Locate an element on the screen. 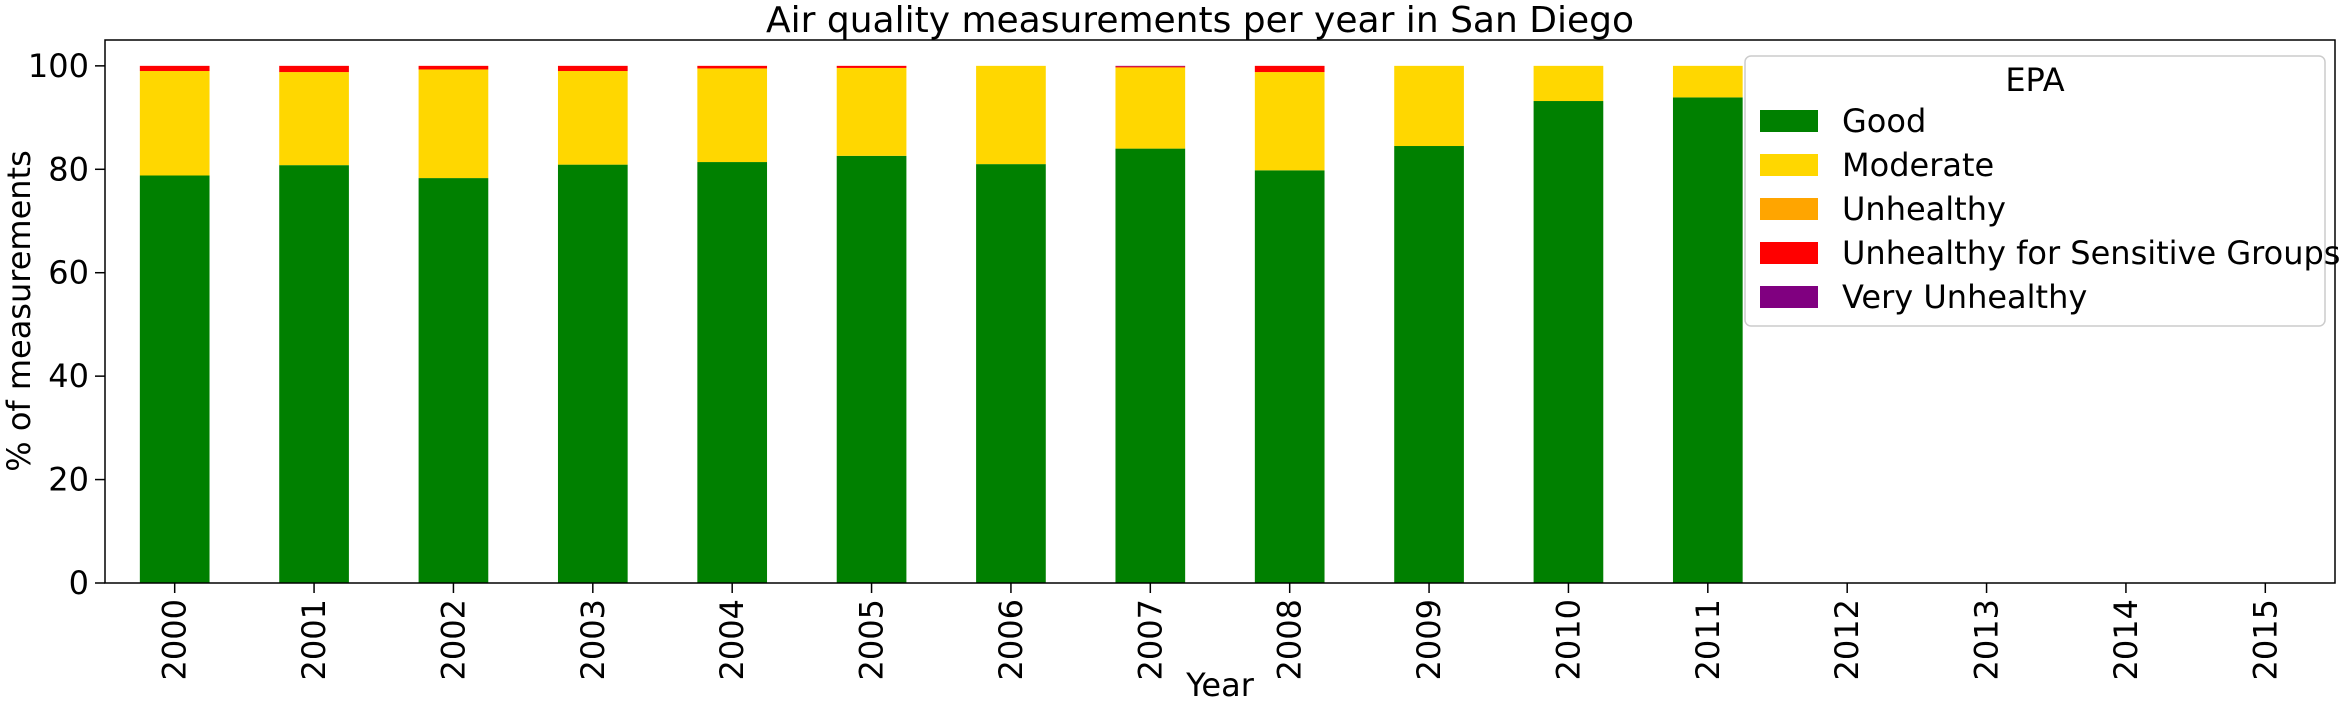 This screenshot has width=2347, height=707. legend-frame is located at coordinates (2035, 191).